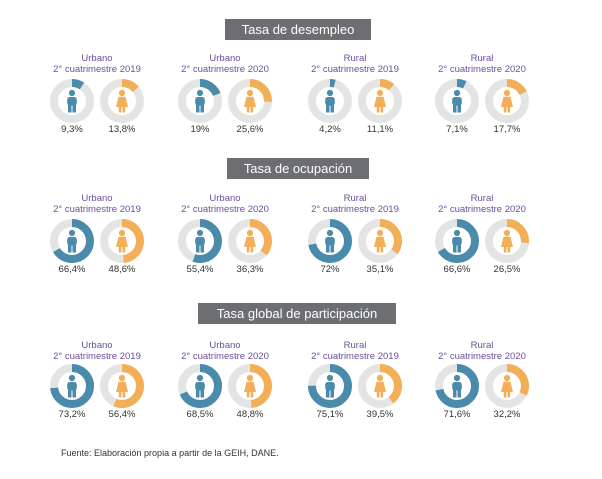 The height and width of the screenshot is (479, 602). Describe the element at coordinates (250, 414) in the screenshot. I see `percent-label: 48,8%` at that location.